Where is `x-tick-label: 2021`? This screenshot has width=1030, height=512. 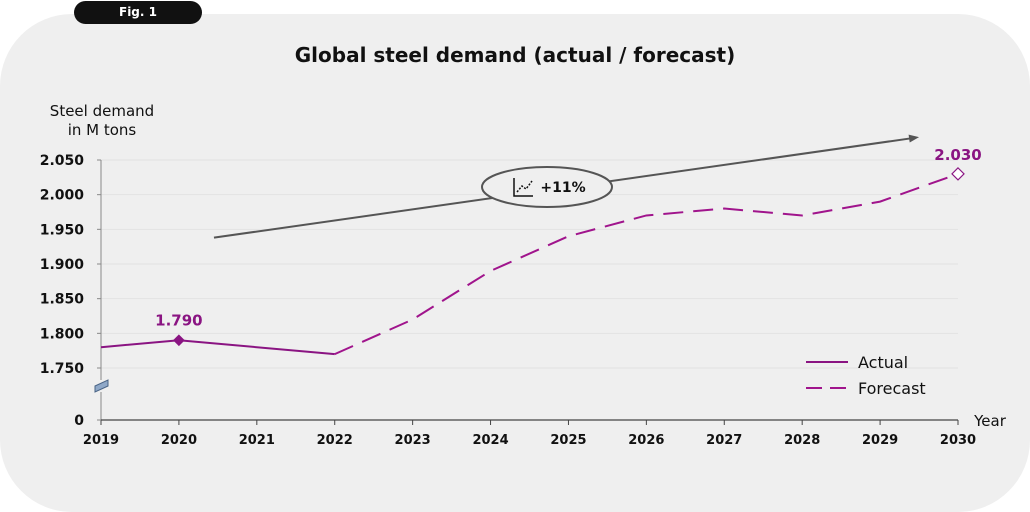
x-tick-label: 2021 is located at coordinates (257, 440).